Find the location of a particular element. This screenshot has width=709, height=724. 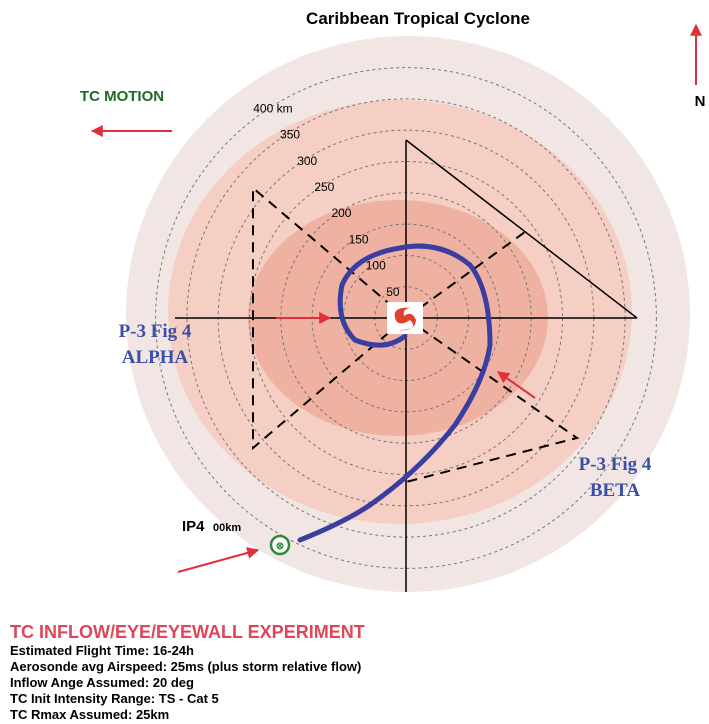

info-line: Inflow Ange Assumed: 20 deg is located at coordinates (102, 682).